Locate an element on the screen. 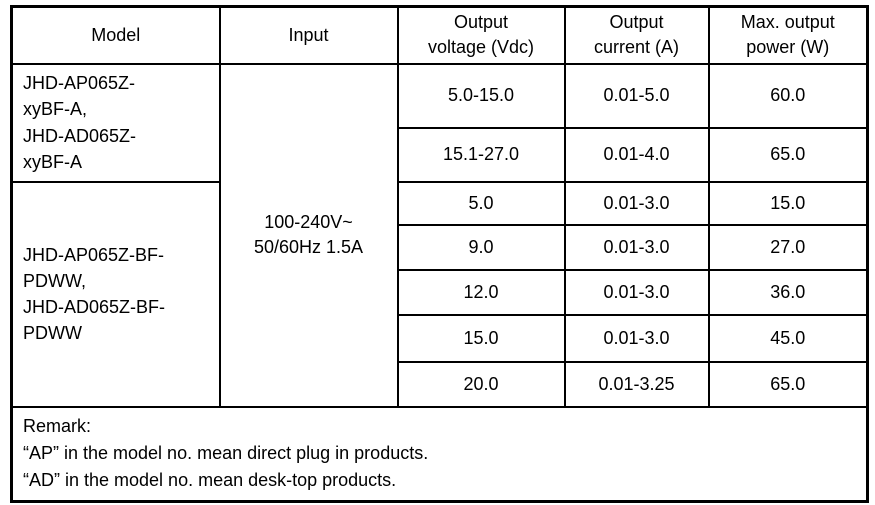 Image resolution: width=875 pixels, height=505 pixels. remark-title: Remark: is located at coordinates (57, 425).